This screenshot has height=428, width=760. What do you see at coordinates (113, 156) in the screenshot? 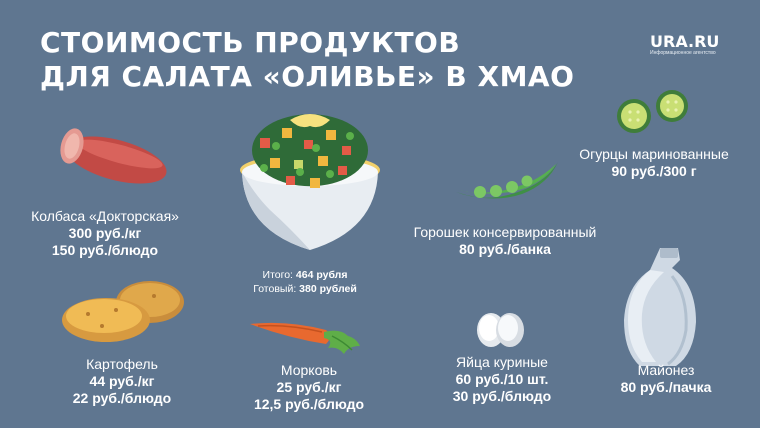
I see `sausage-icon` at bounding box center [113, 156].